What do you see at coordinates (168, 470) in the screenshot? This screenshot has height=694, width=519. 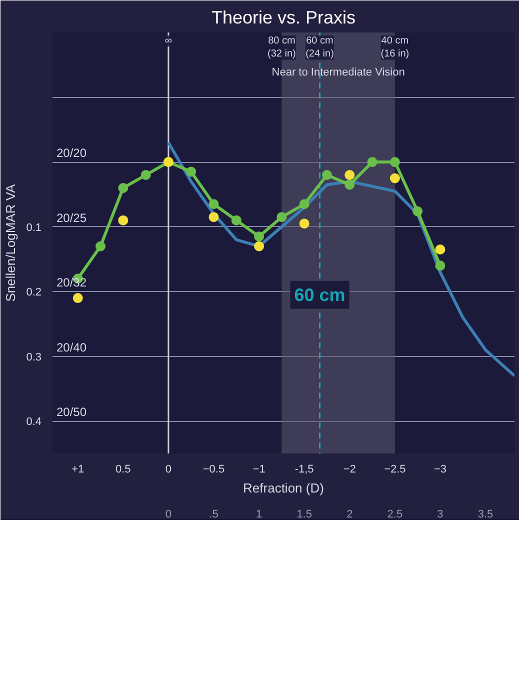 I see `x-tick-label: 0` at bounding box center [168, 470].